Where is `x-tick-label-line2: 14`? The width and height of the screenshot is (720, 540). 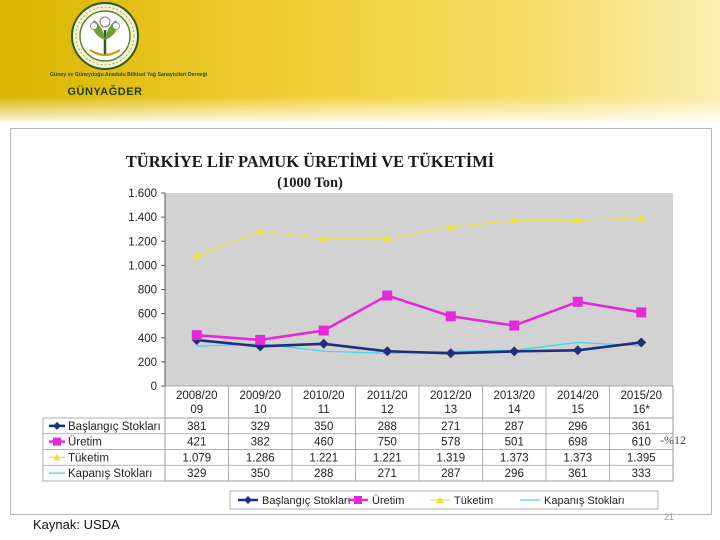
x-tick-label-line2: 14 is located at coordinates (514, 410).